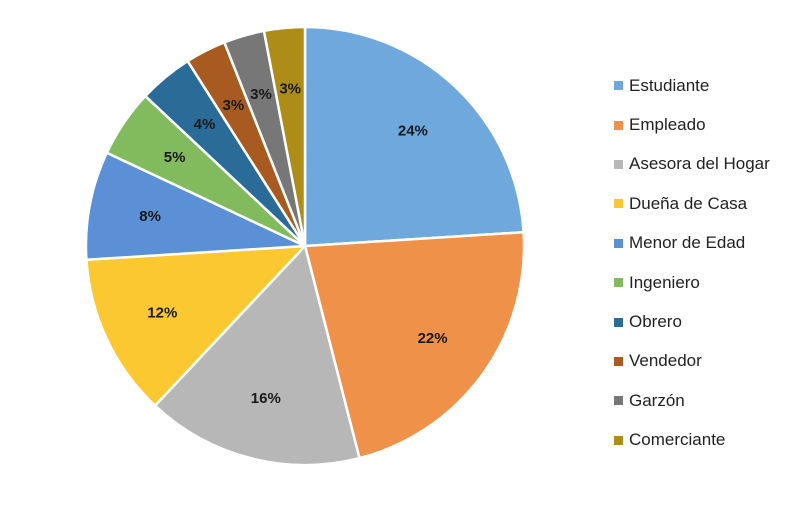  I want to click on legend-label: Dueña de Casa, so click(688, 203).